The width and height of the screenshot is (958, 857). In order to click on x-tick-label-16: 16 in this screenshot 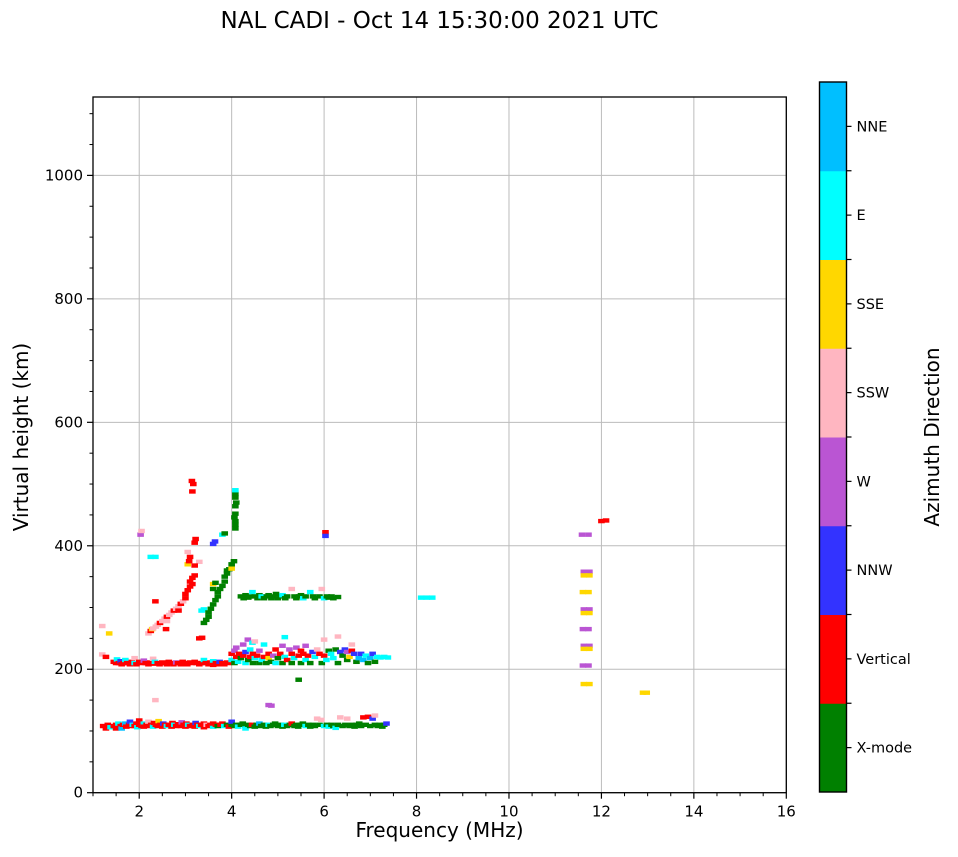, I will do `click(786, 812)`.